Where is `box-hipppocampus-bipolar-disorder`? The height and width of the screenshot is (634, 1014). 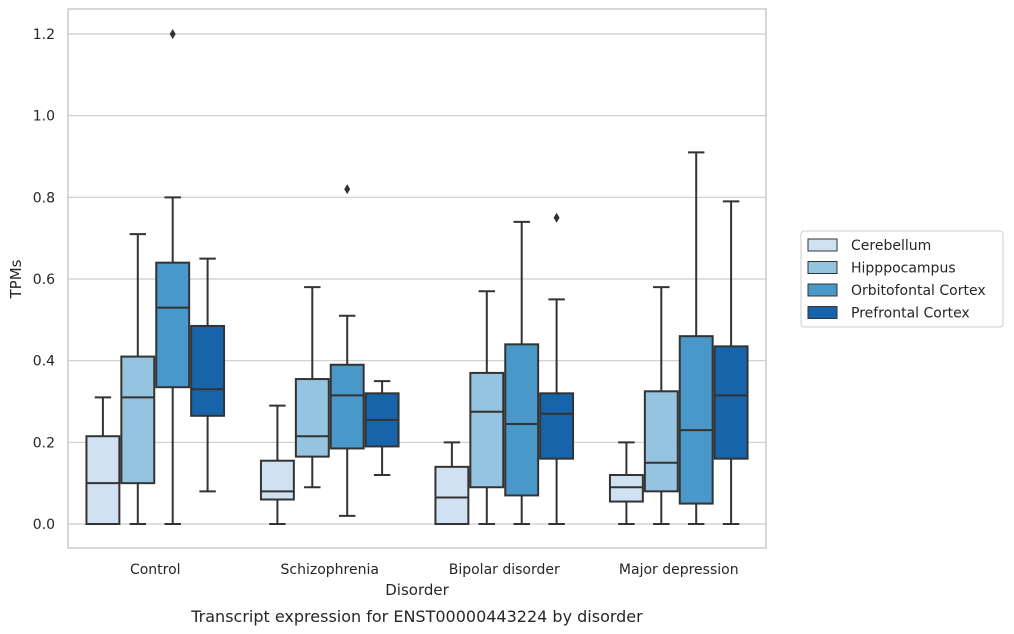 box-hipppocampus-bipolar-disorder is located at coordinates (487, 407).